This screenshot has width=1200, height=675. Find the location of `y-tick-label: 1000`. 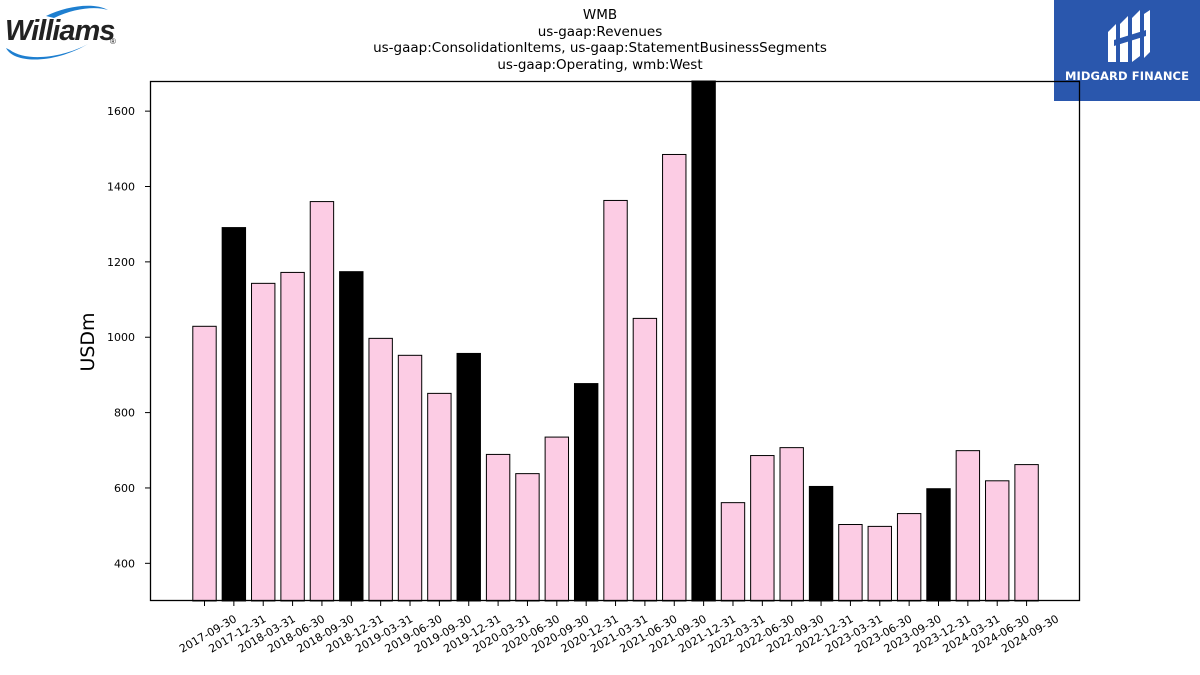

y-tick-label: 1000 is located at coordinates (121, 337).